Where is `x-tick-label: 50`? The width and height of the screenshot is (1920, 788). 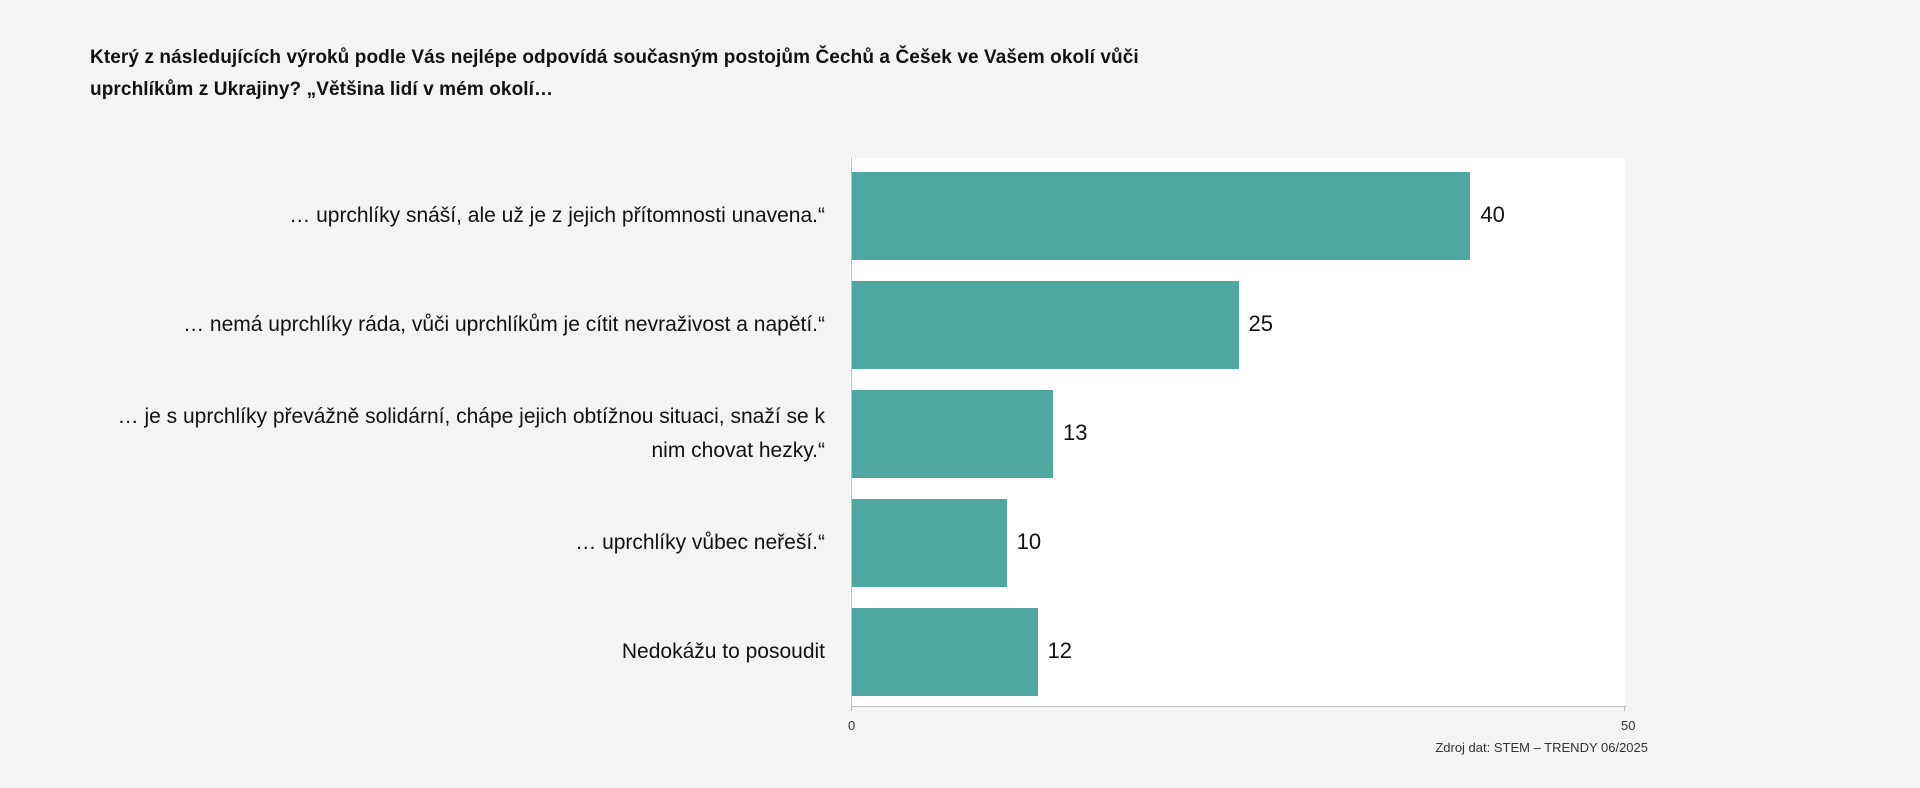
x-tick-label: 50 is located at coordinates (1628, 725).